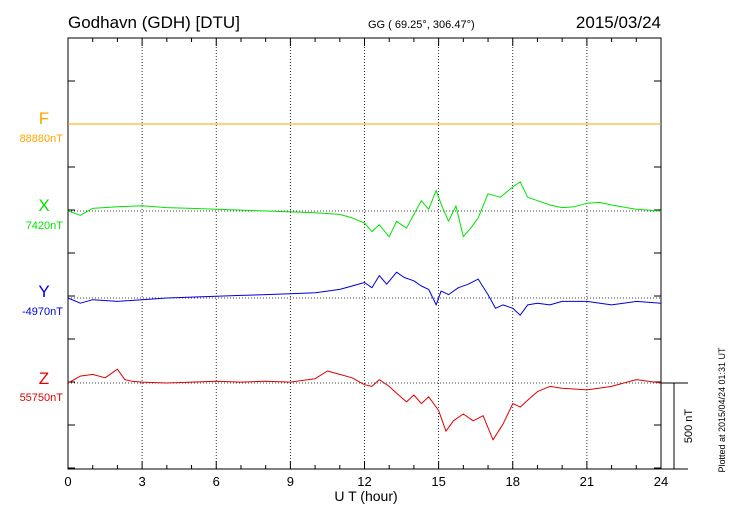  I want to click on x-tick-label: 12, so click(364, 481).